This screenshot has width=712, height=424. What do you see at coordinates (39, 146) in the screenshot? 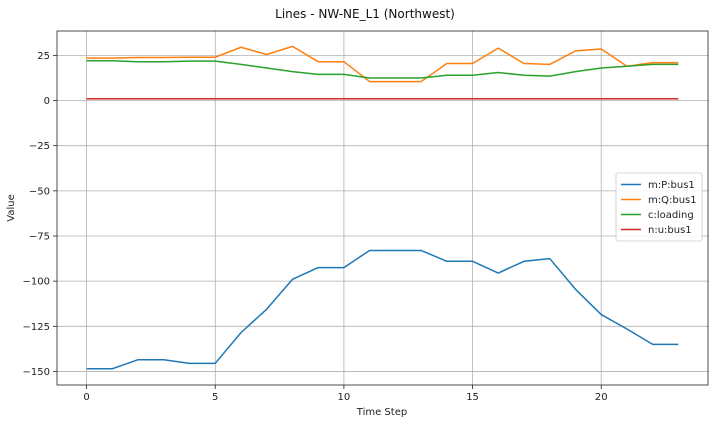
I see `y-tick-label: −25` at bounding box center [39, 146].